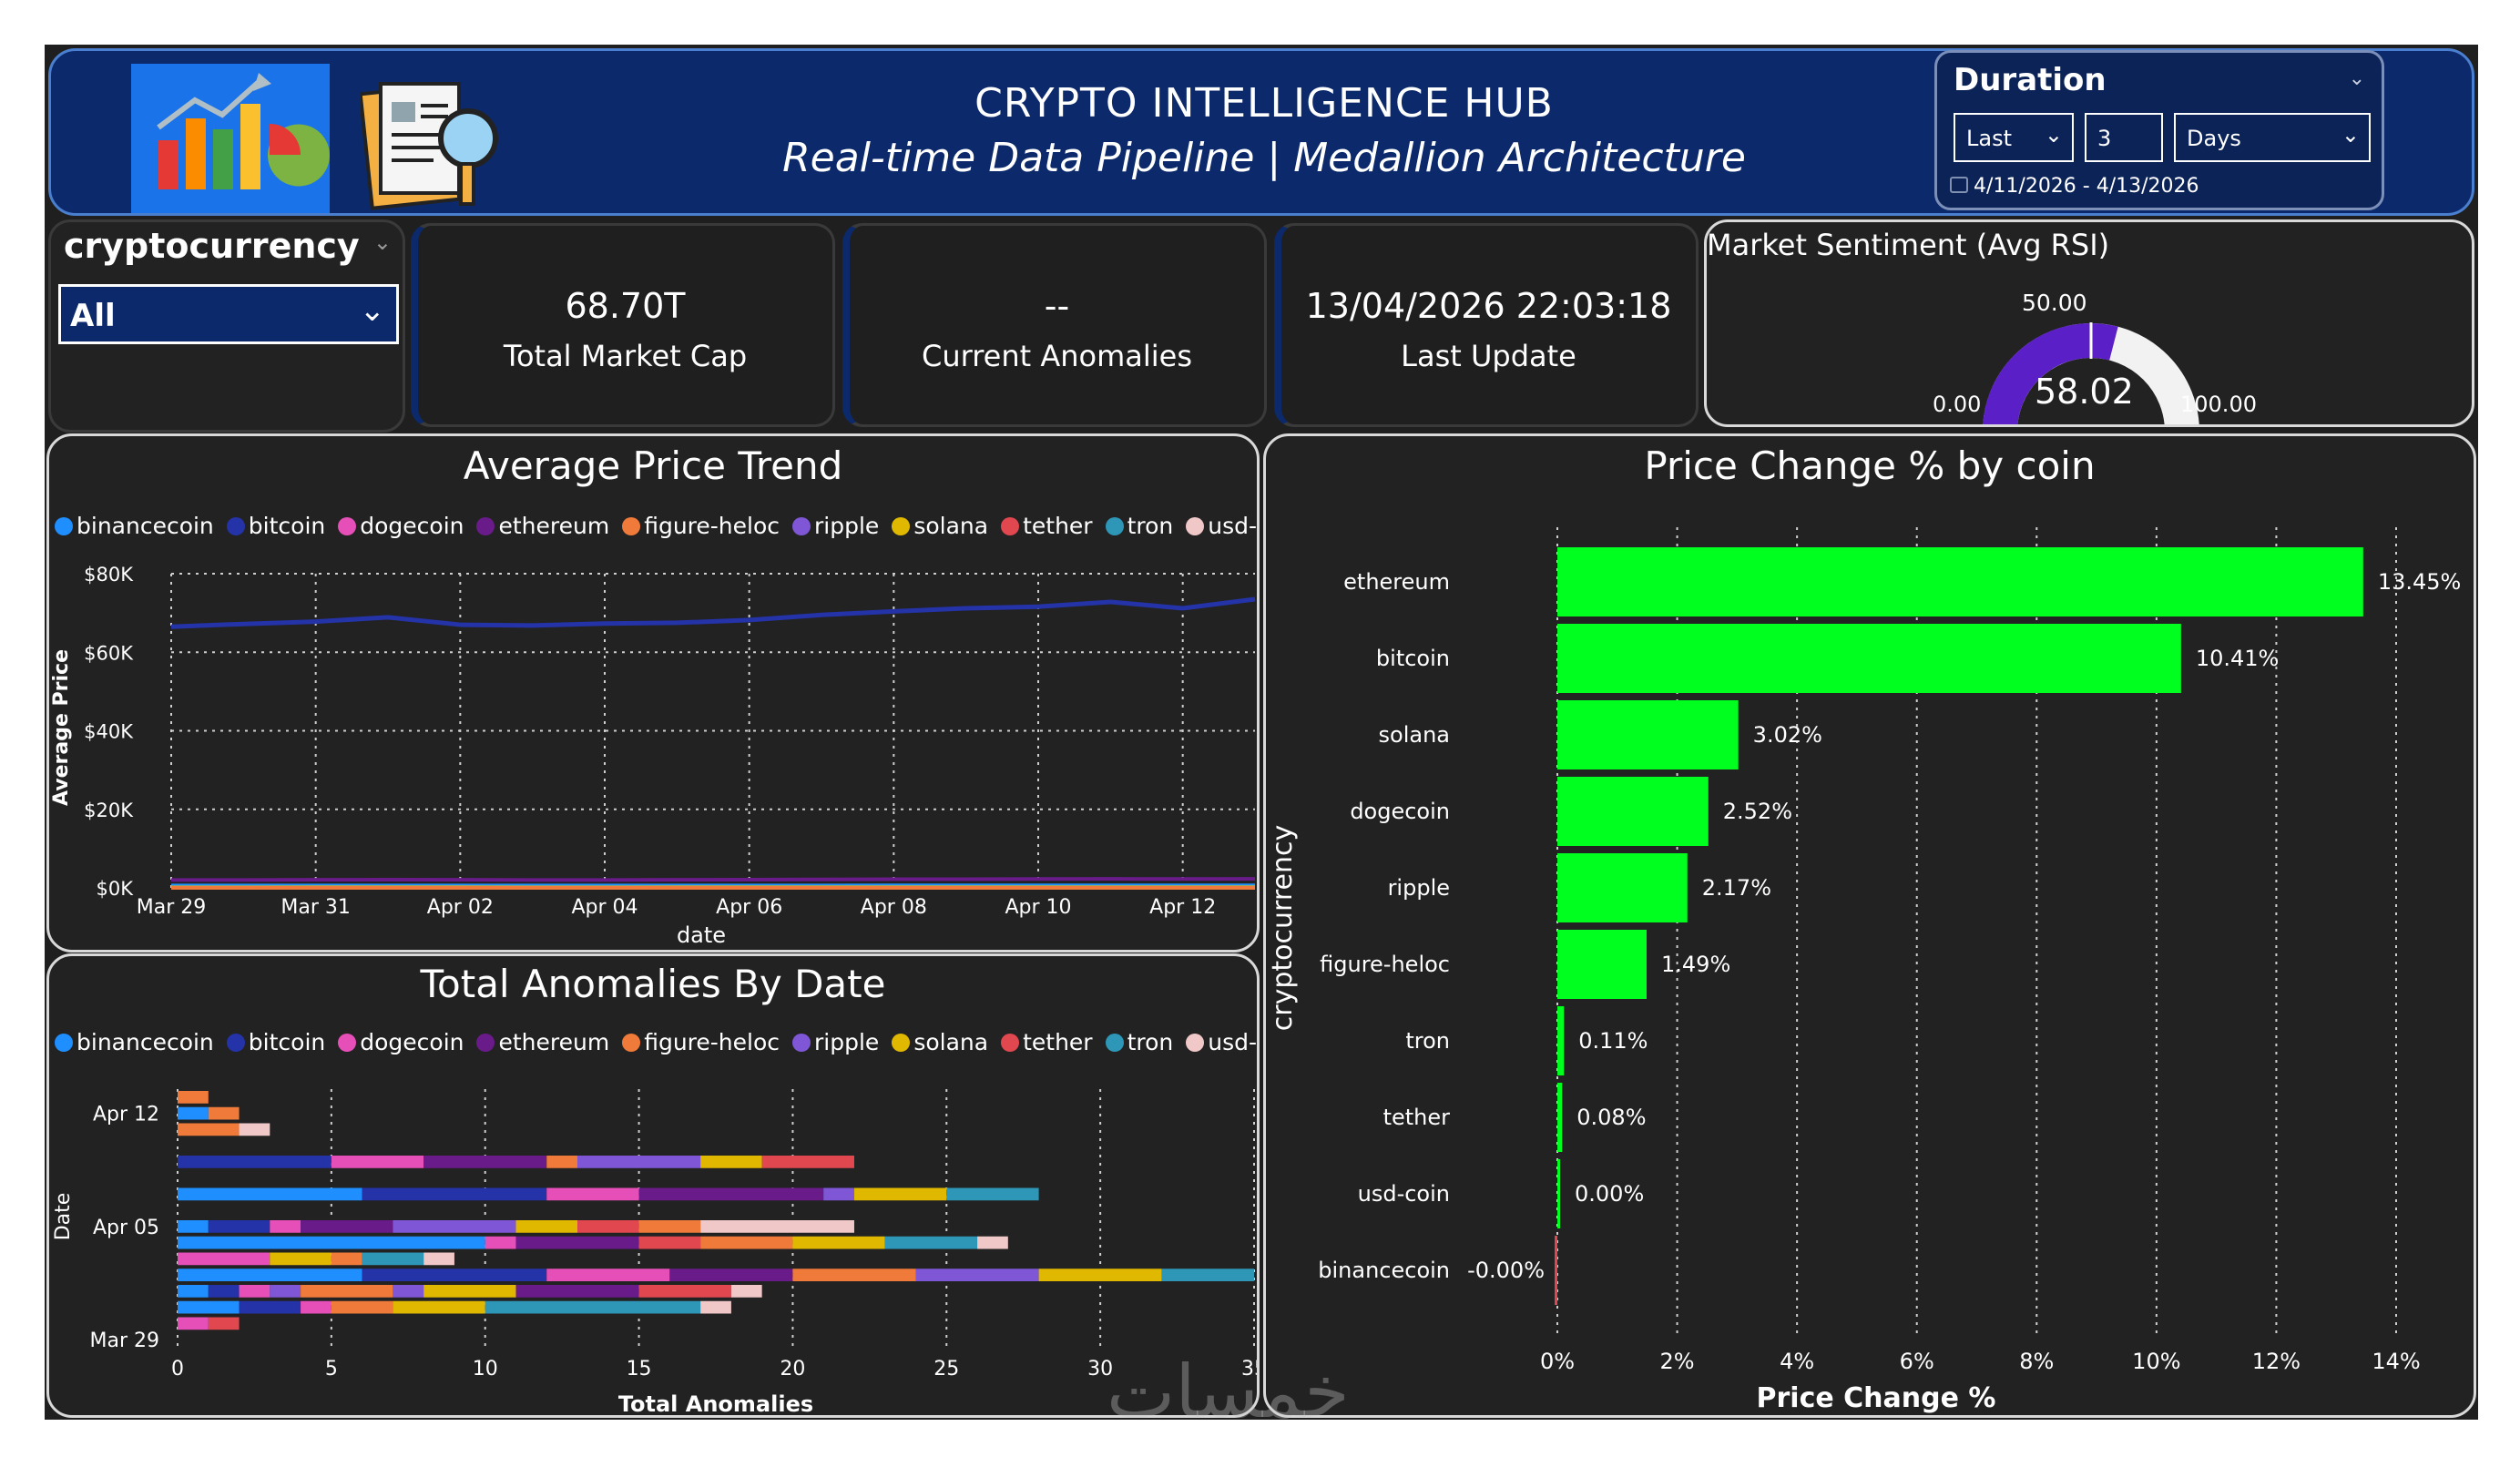 Image resolution: width=2520 pixels, height=1457 pixels. Describe the element at coordinates (713, 613) in the screenshot. I see `series-line-bitcoin` at that location.